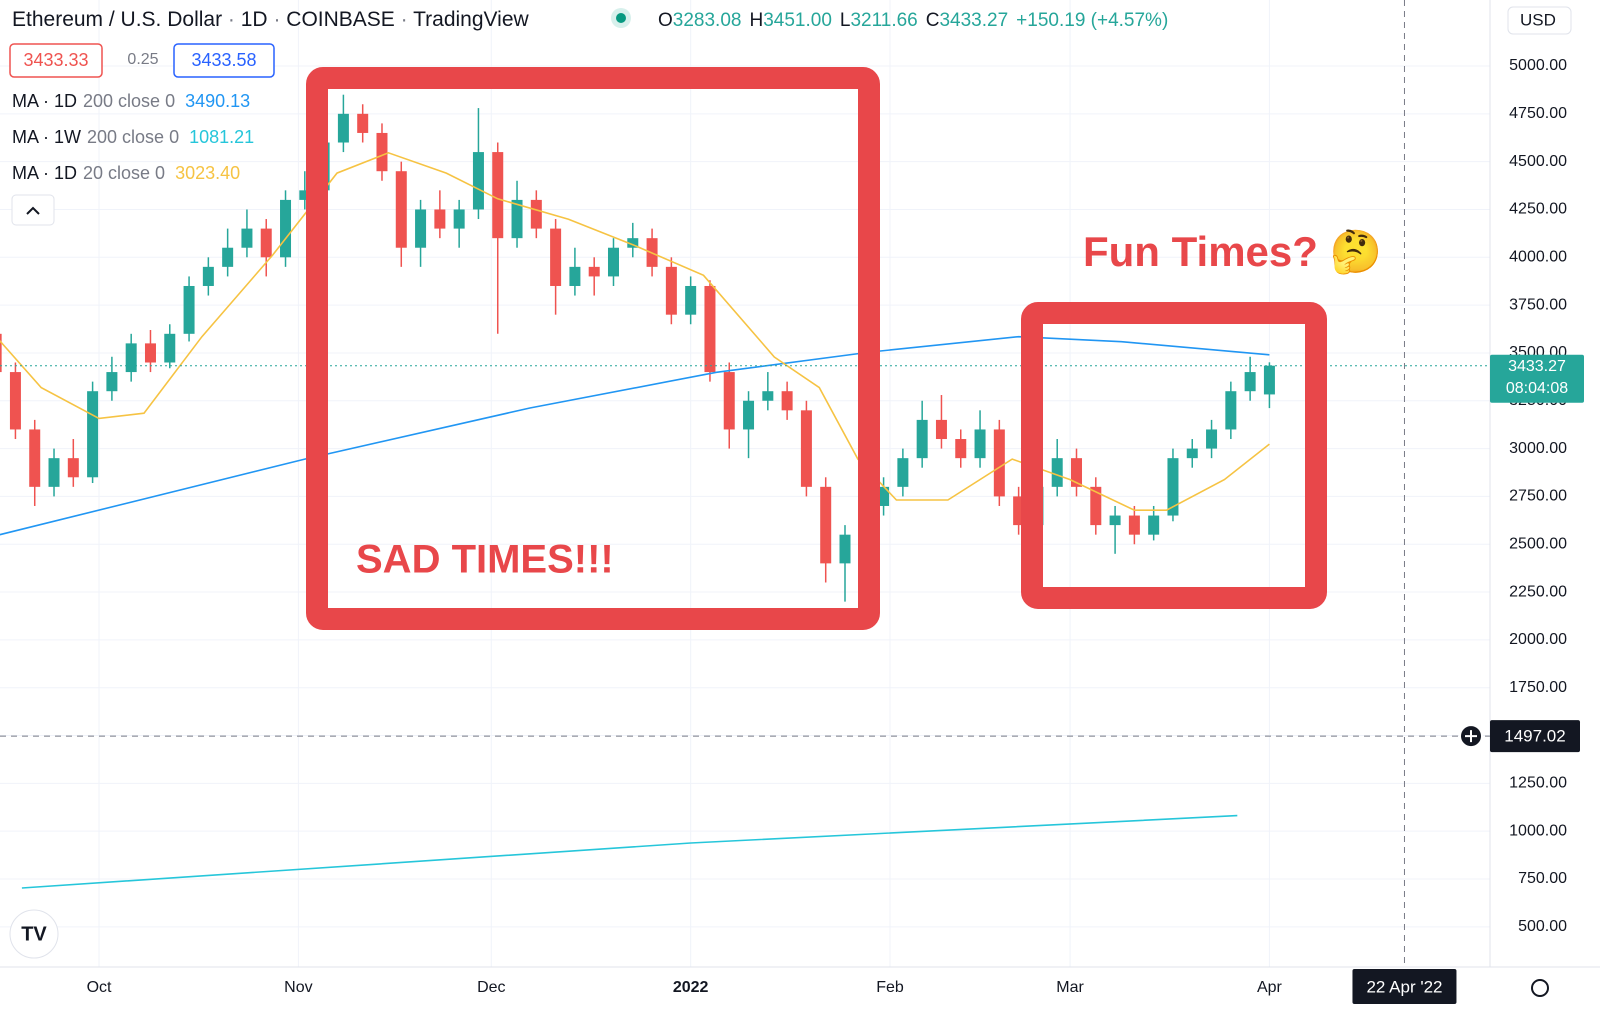  Describe the element at coordinates (142, 59) in the screenshot. I see `spread: 0.25` at that location.